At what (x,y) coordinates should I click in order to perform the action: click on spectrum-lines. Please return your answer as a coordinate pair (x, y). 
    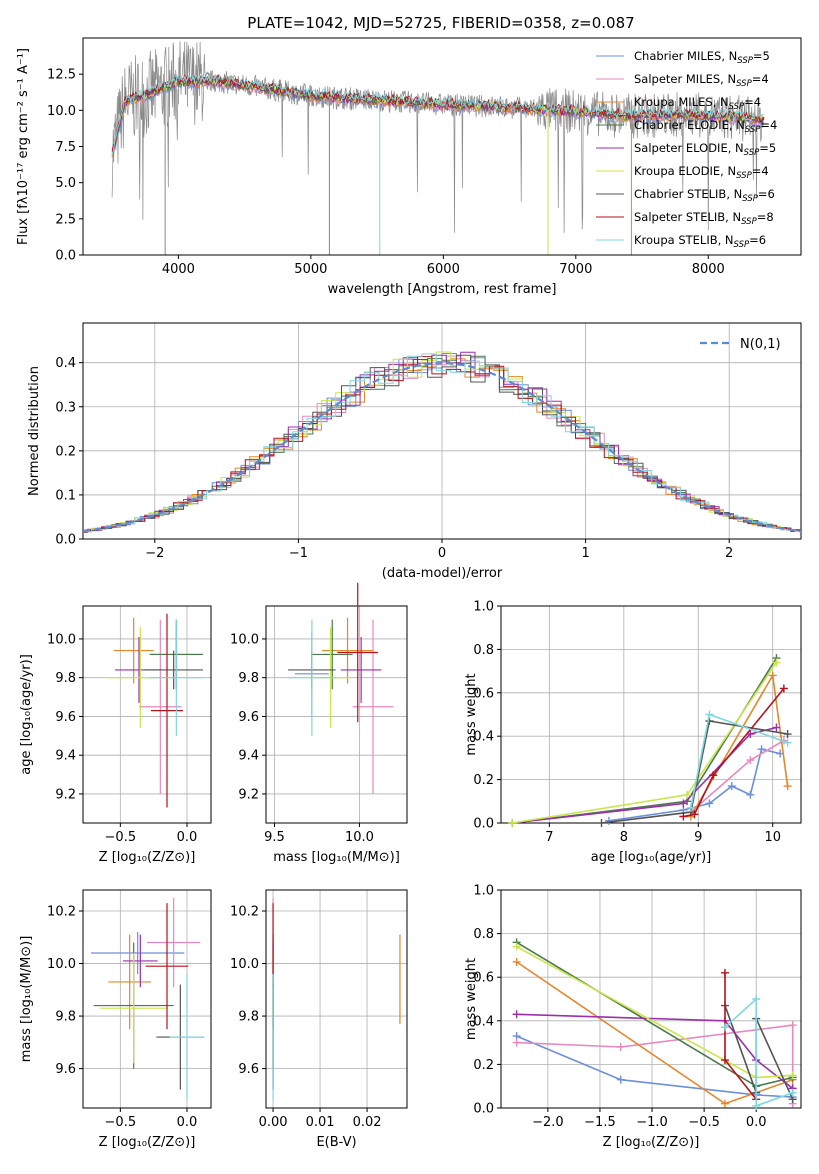
    Looking at the image, I should click on (438, 148).